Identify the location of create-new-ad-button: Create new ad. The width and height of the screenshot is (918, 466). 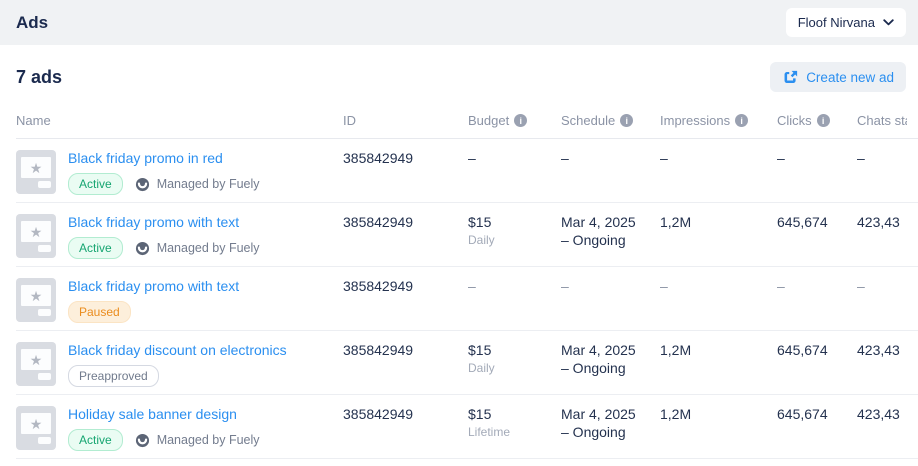
(838, 77).